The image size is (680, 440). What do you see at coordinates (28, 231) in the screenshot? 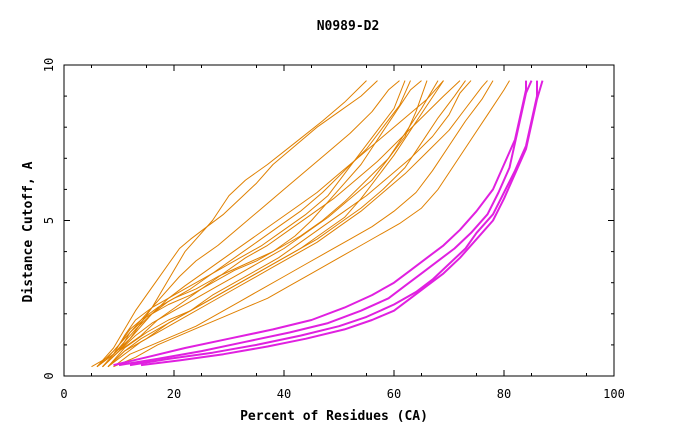
I see `y-axis-label: Distance Cutoff, A` at bounding box center [28, 231].